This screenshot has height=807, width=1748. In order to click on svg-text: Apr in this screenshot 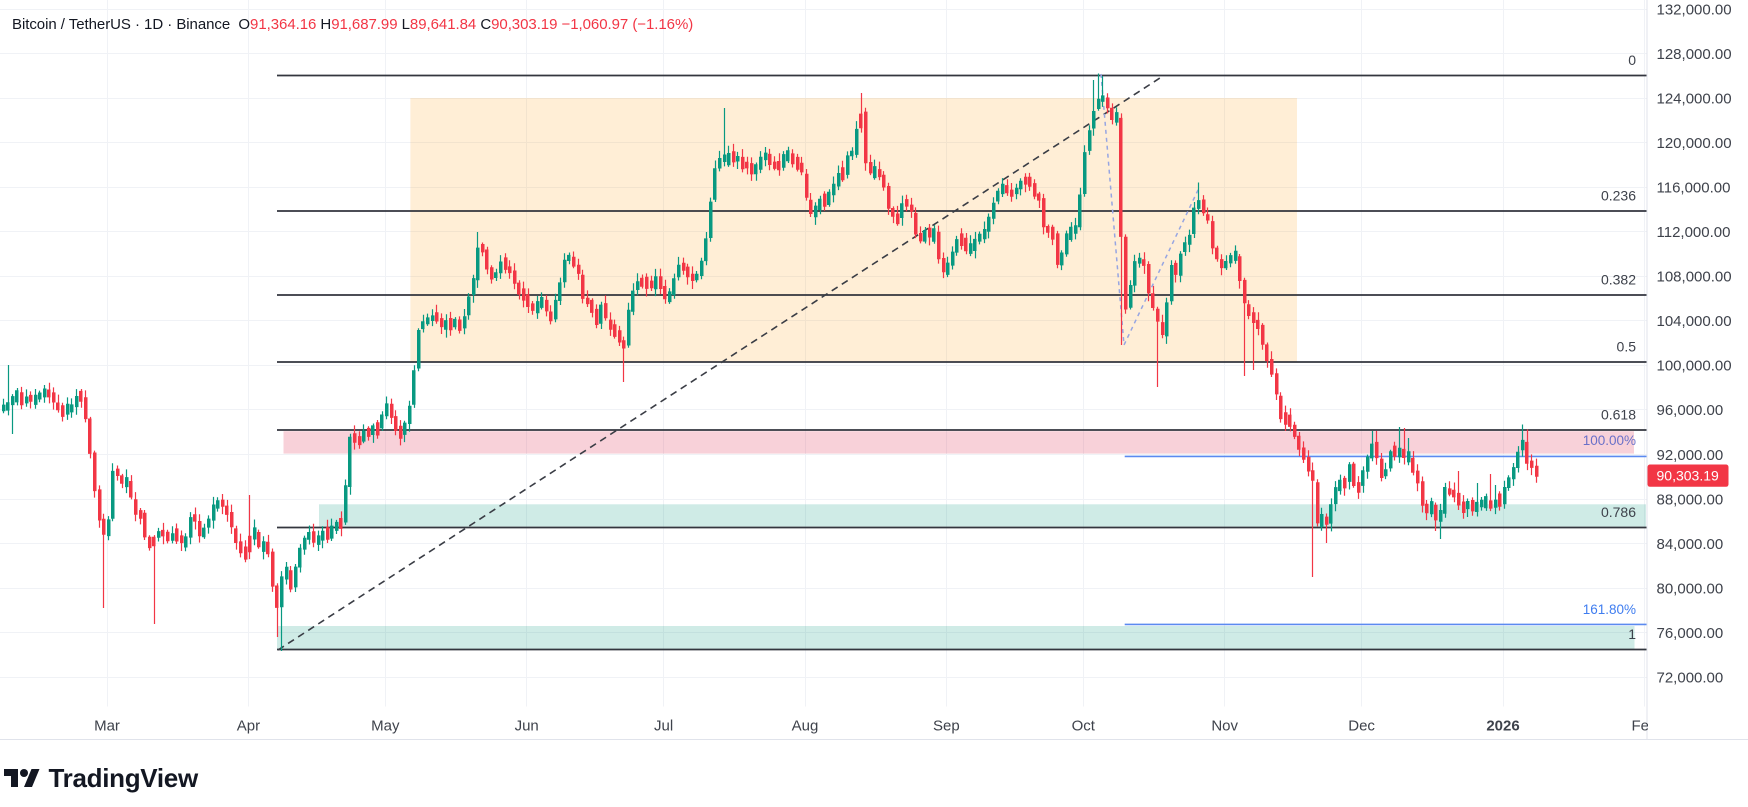, I will do `click(248, 726)`.